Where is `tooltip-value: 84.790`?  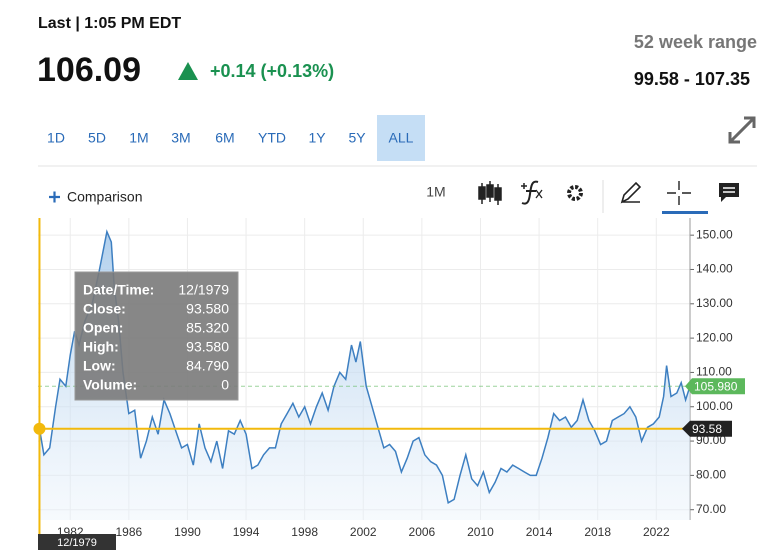 tooltip-value: 84.790 is located at coordinates (207, 366).